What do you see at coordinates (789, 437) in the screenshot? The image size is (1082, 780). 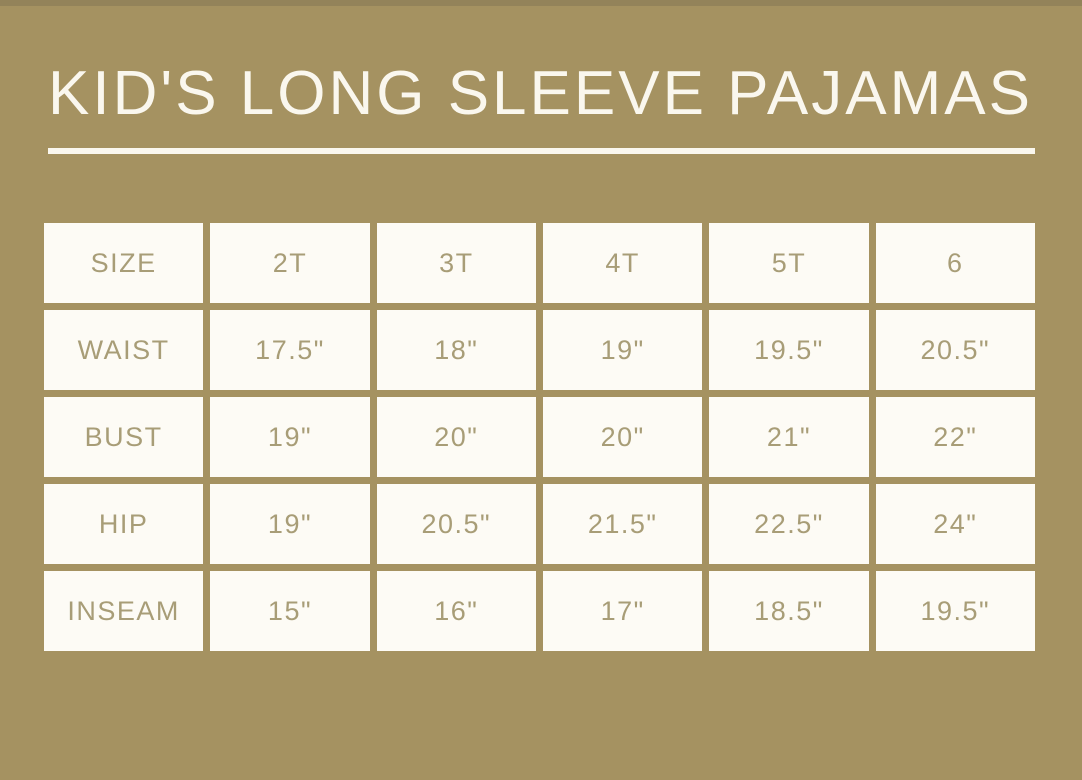 I see `table-cell: 21"` at bounding box center [789, 437].